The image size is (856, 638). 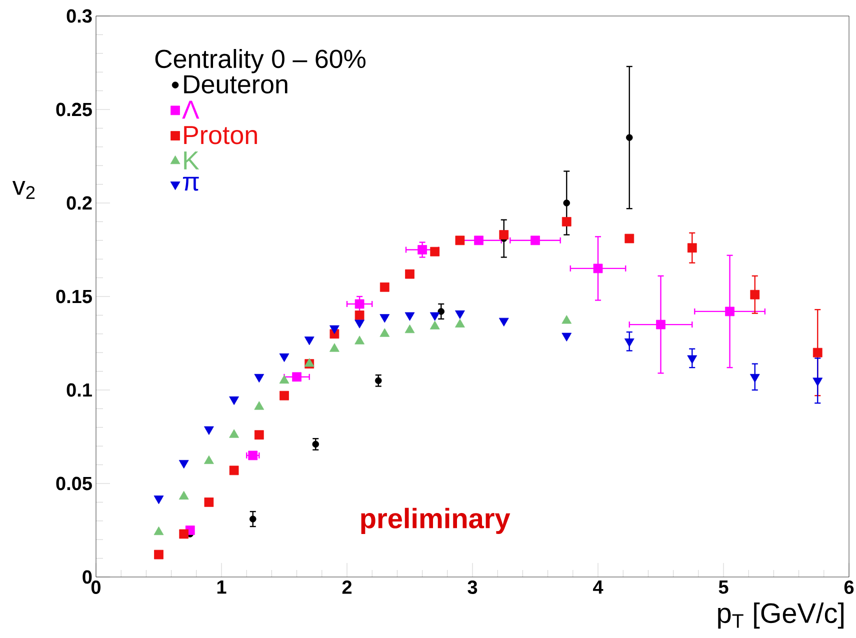 I want to click on y-tick-label: 0.1, so click(x=79, y=390).